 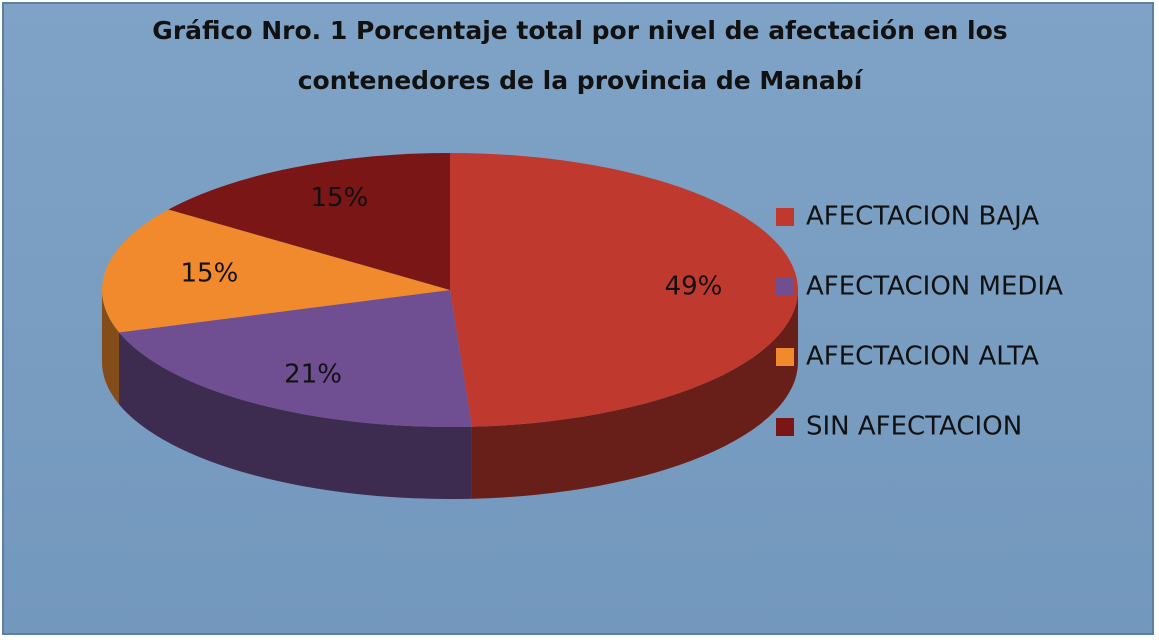 I want to click on data-label: 49%, so click(x=694, y=286).